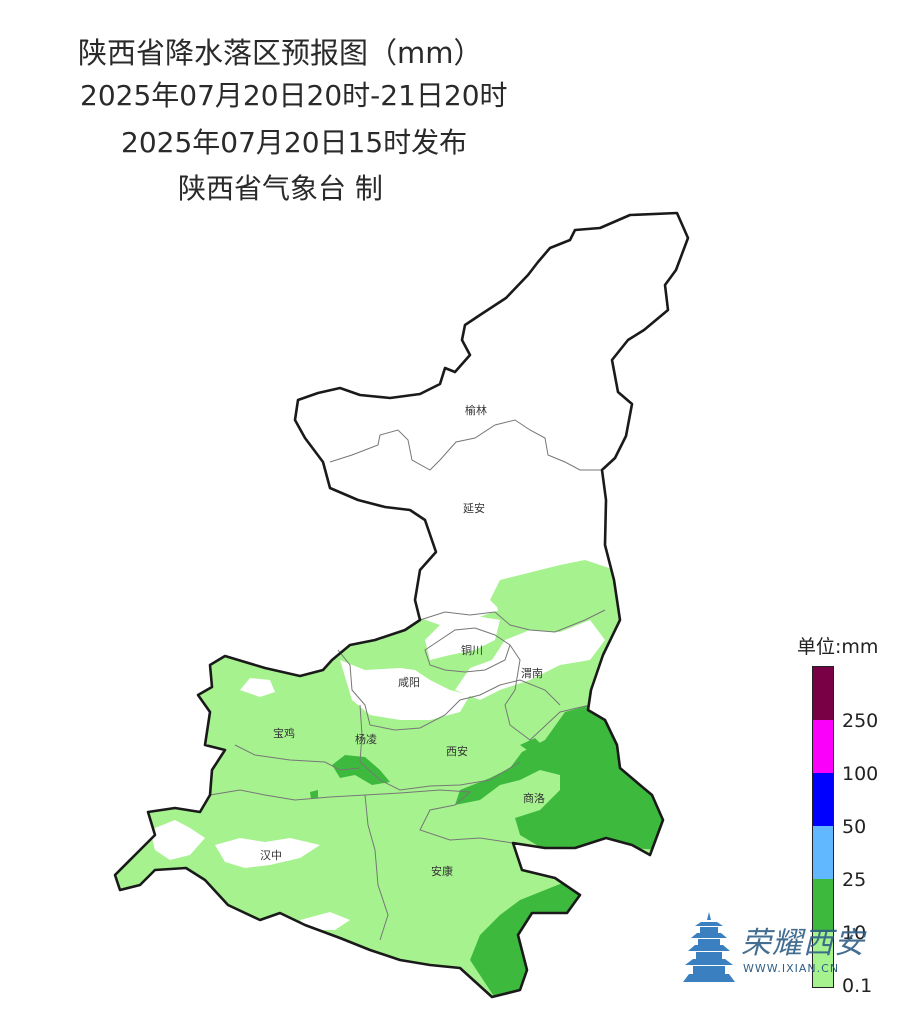 The height and width of the screenshot is (1020, 900). Describe the element at coordinates (440, 747) in the screenshot. I see `boundary-xian` at that location.